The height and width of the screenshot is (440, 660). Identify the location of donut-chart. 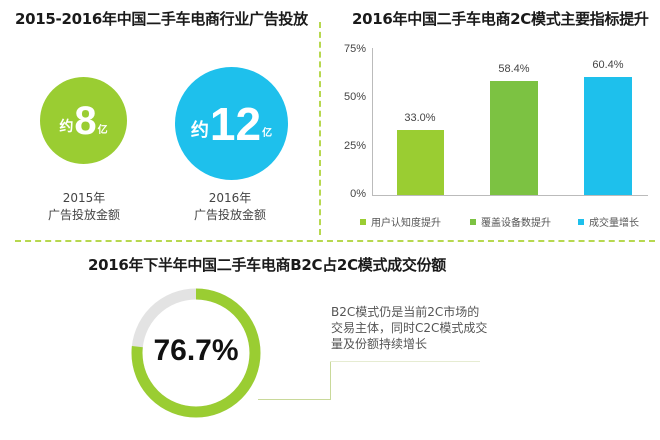
(196, 353).